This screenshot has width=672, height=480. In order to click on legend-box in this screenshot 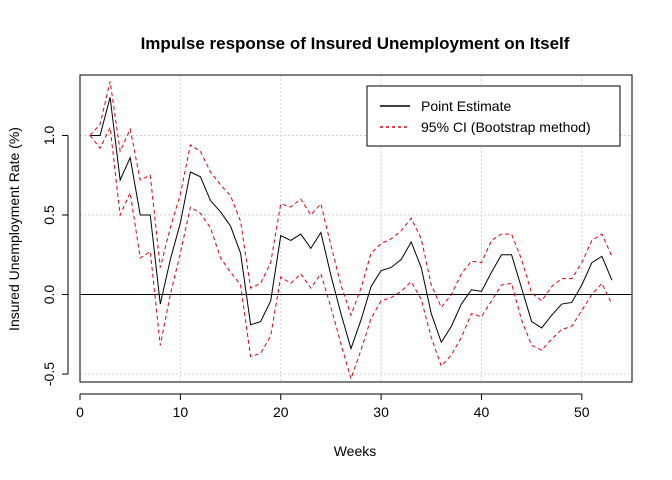, I will do `click(493, 116)`.